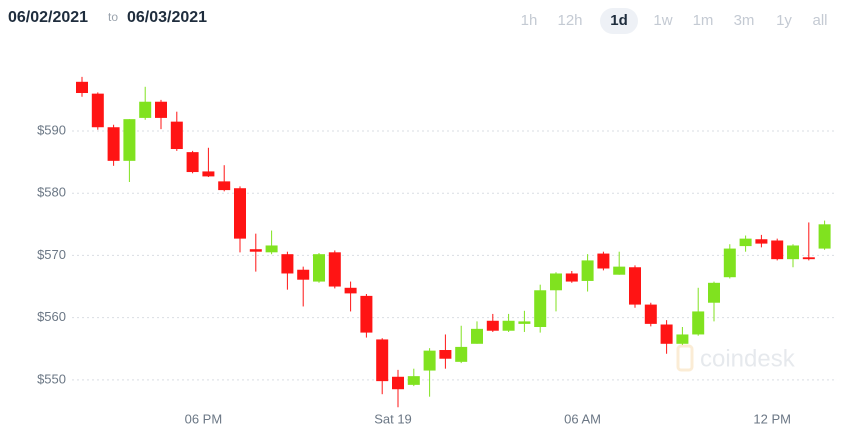 The image size is (858, 438). I want to click on y-tick-label: $550, so click(51, 378).